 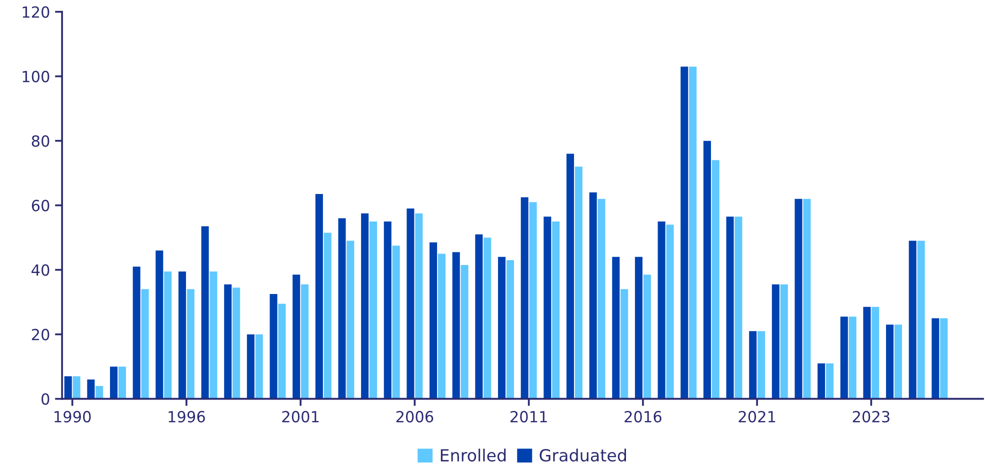 I want to click on x-tick-label: 2001, so click(x=300, y=416).